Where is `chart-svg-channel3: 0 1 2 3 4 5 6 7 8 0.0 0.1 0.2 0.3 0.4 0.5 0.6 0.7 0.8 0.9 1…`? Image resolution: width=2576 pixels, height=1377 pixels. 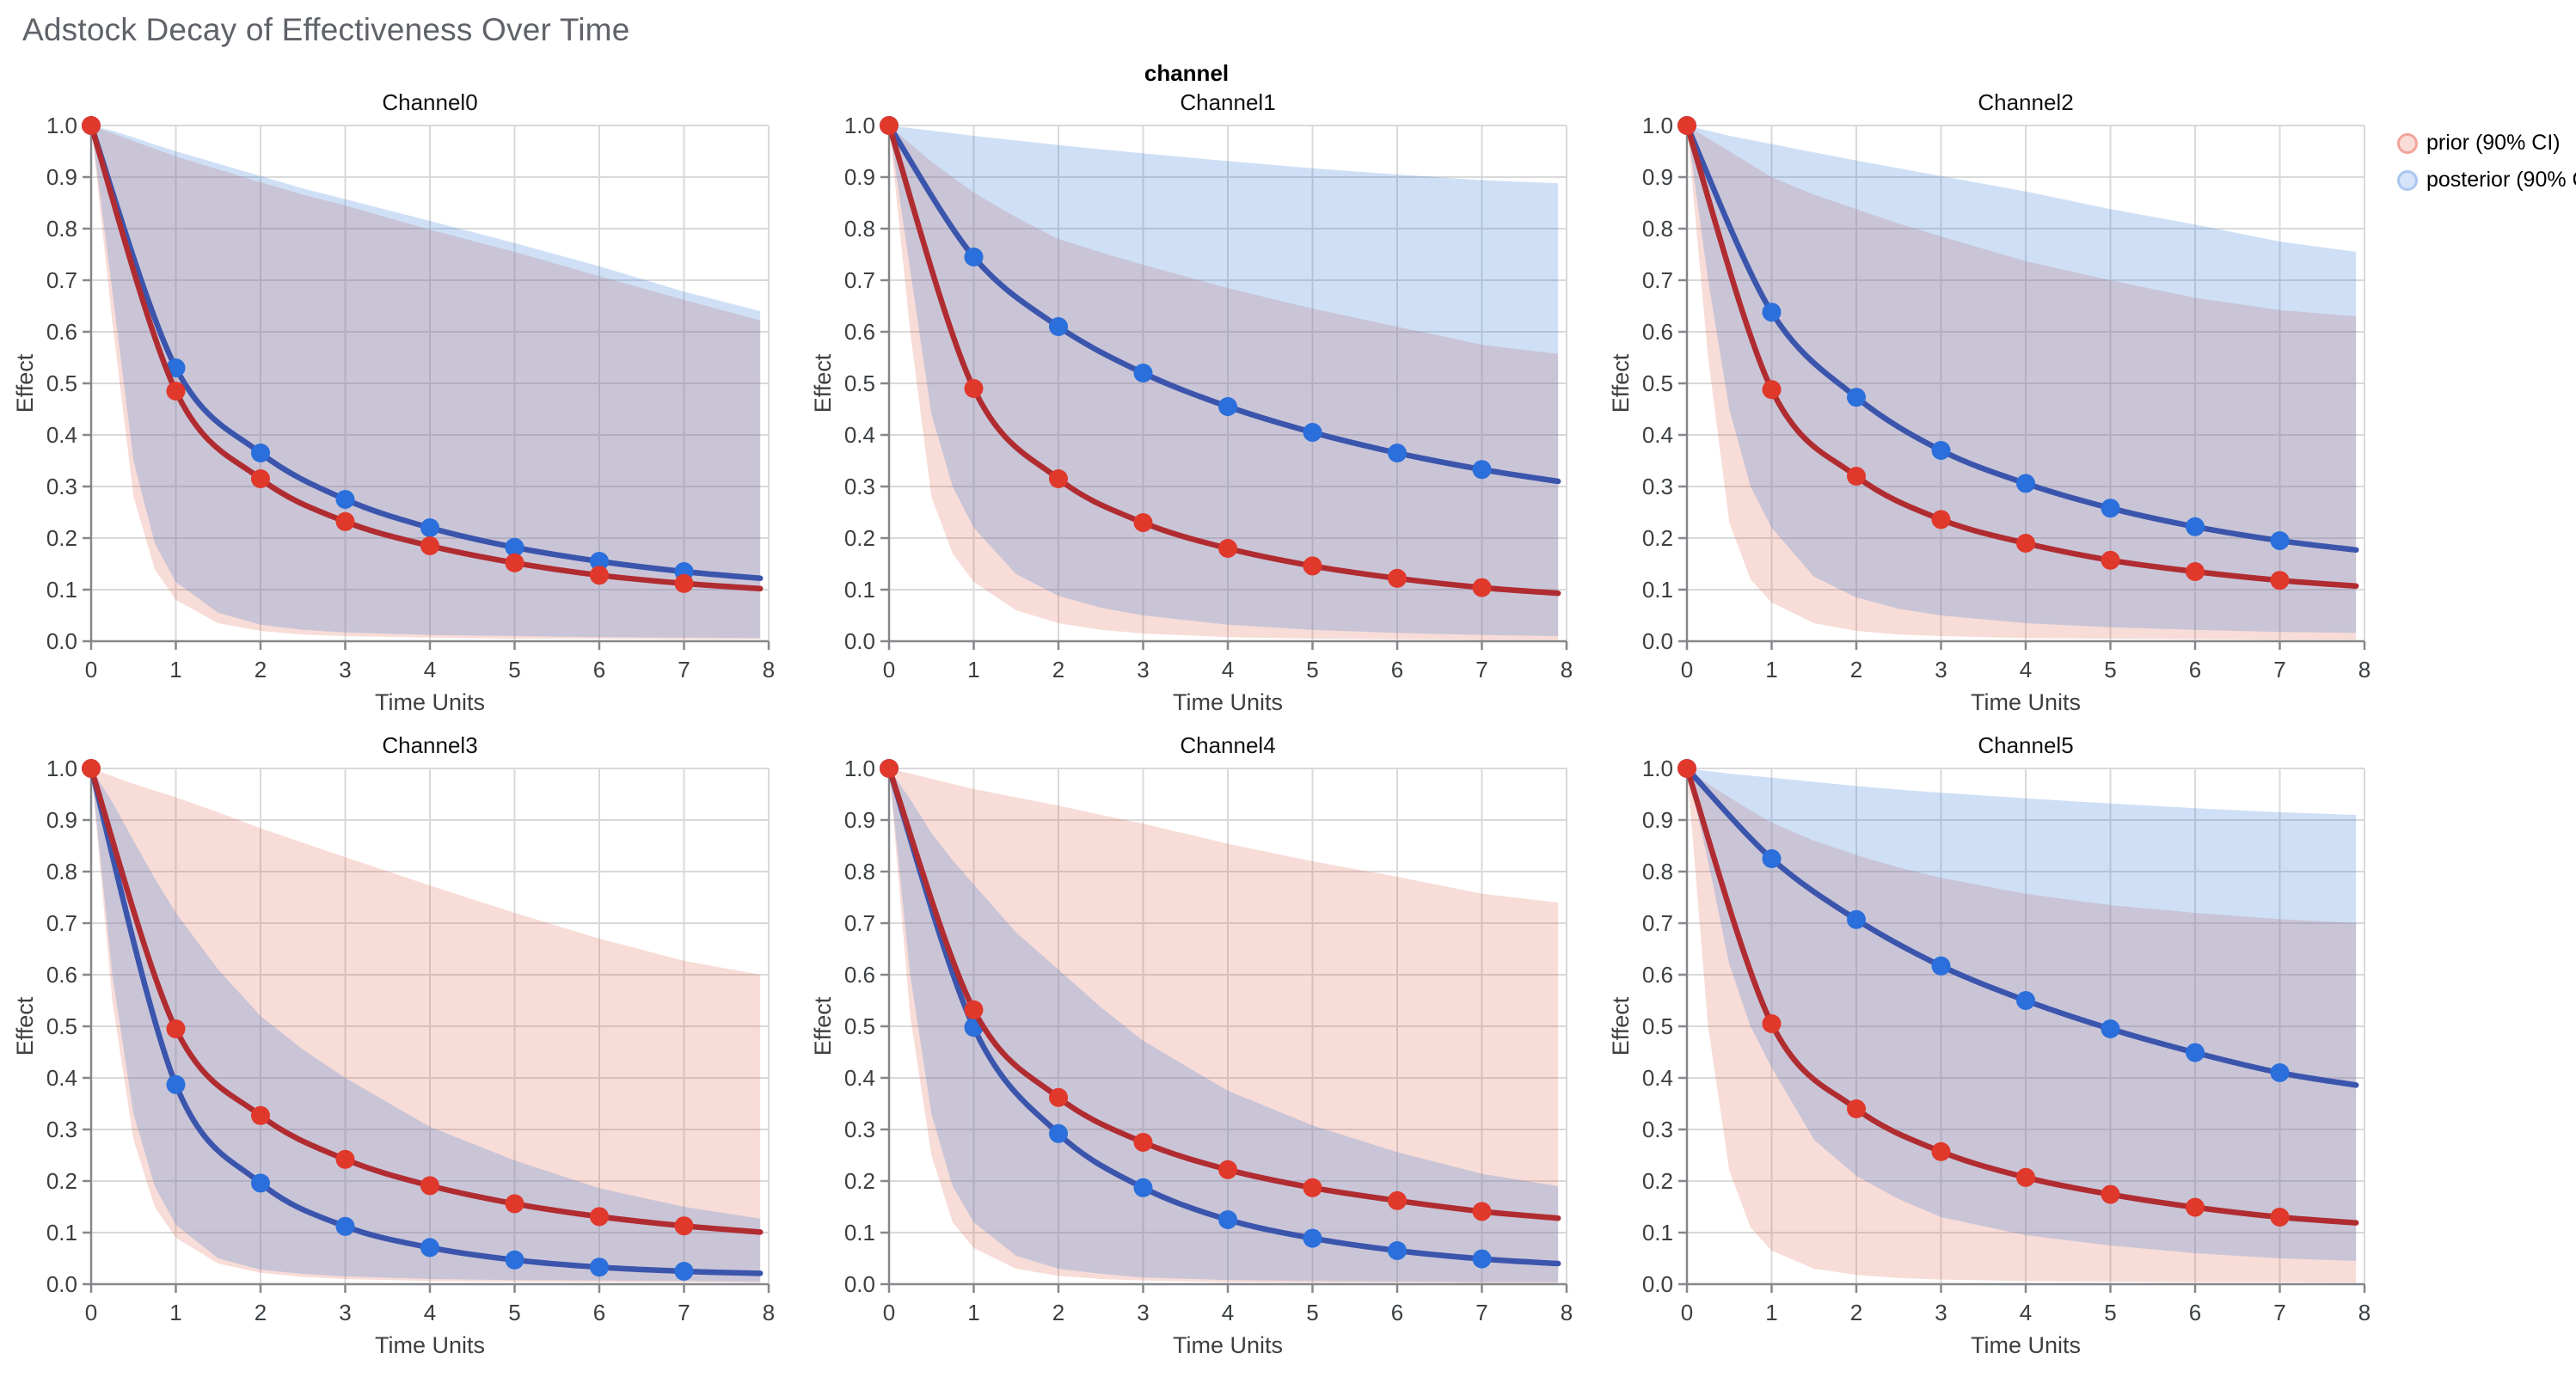 chart-svg-channel3: 0 1 2 3 4 5 6 7 8 0.0 0.1 0.2 0.3 0.4 0.5 0.6 0.7 0.8 0.9 1… is located at coordinates (393, 1045).